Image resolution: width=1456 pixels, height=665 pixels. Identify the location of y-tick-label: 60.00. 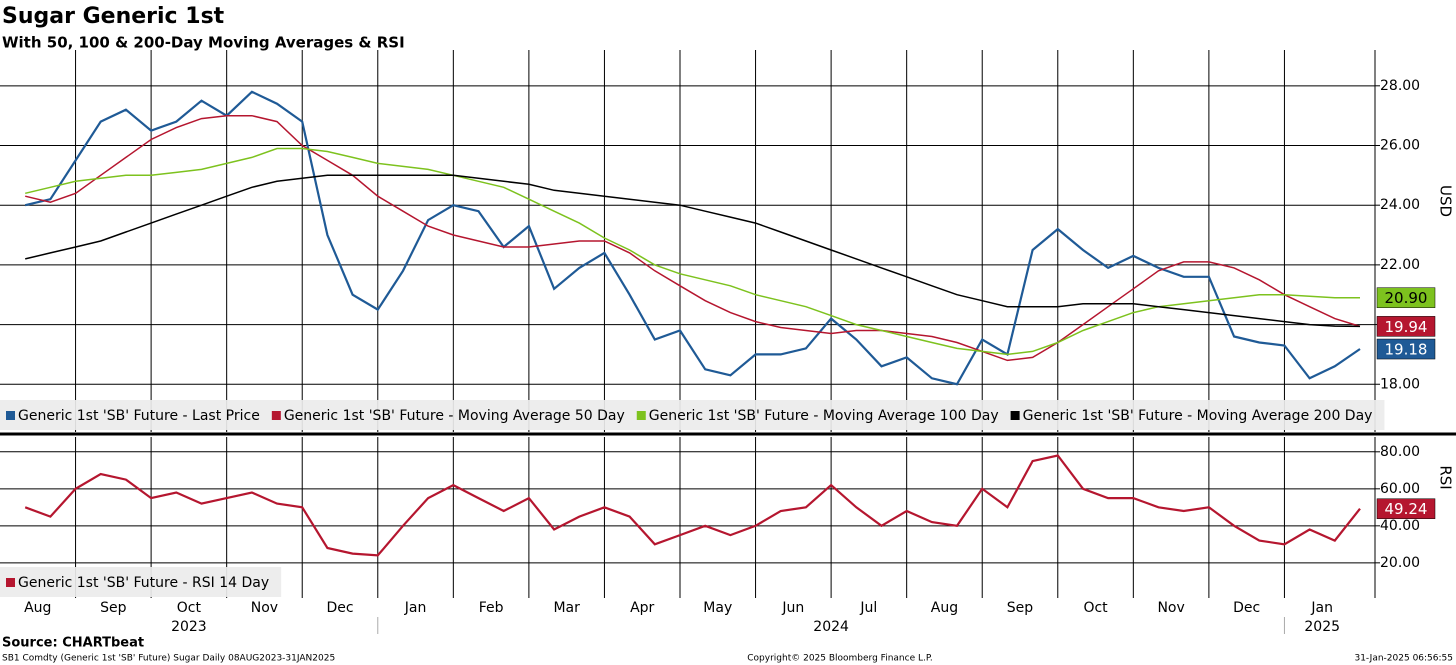
(1400, 489).